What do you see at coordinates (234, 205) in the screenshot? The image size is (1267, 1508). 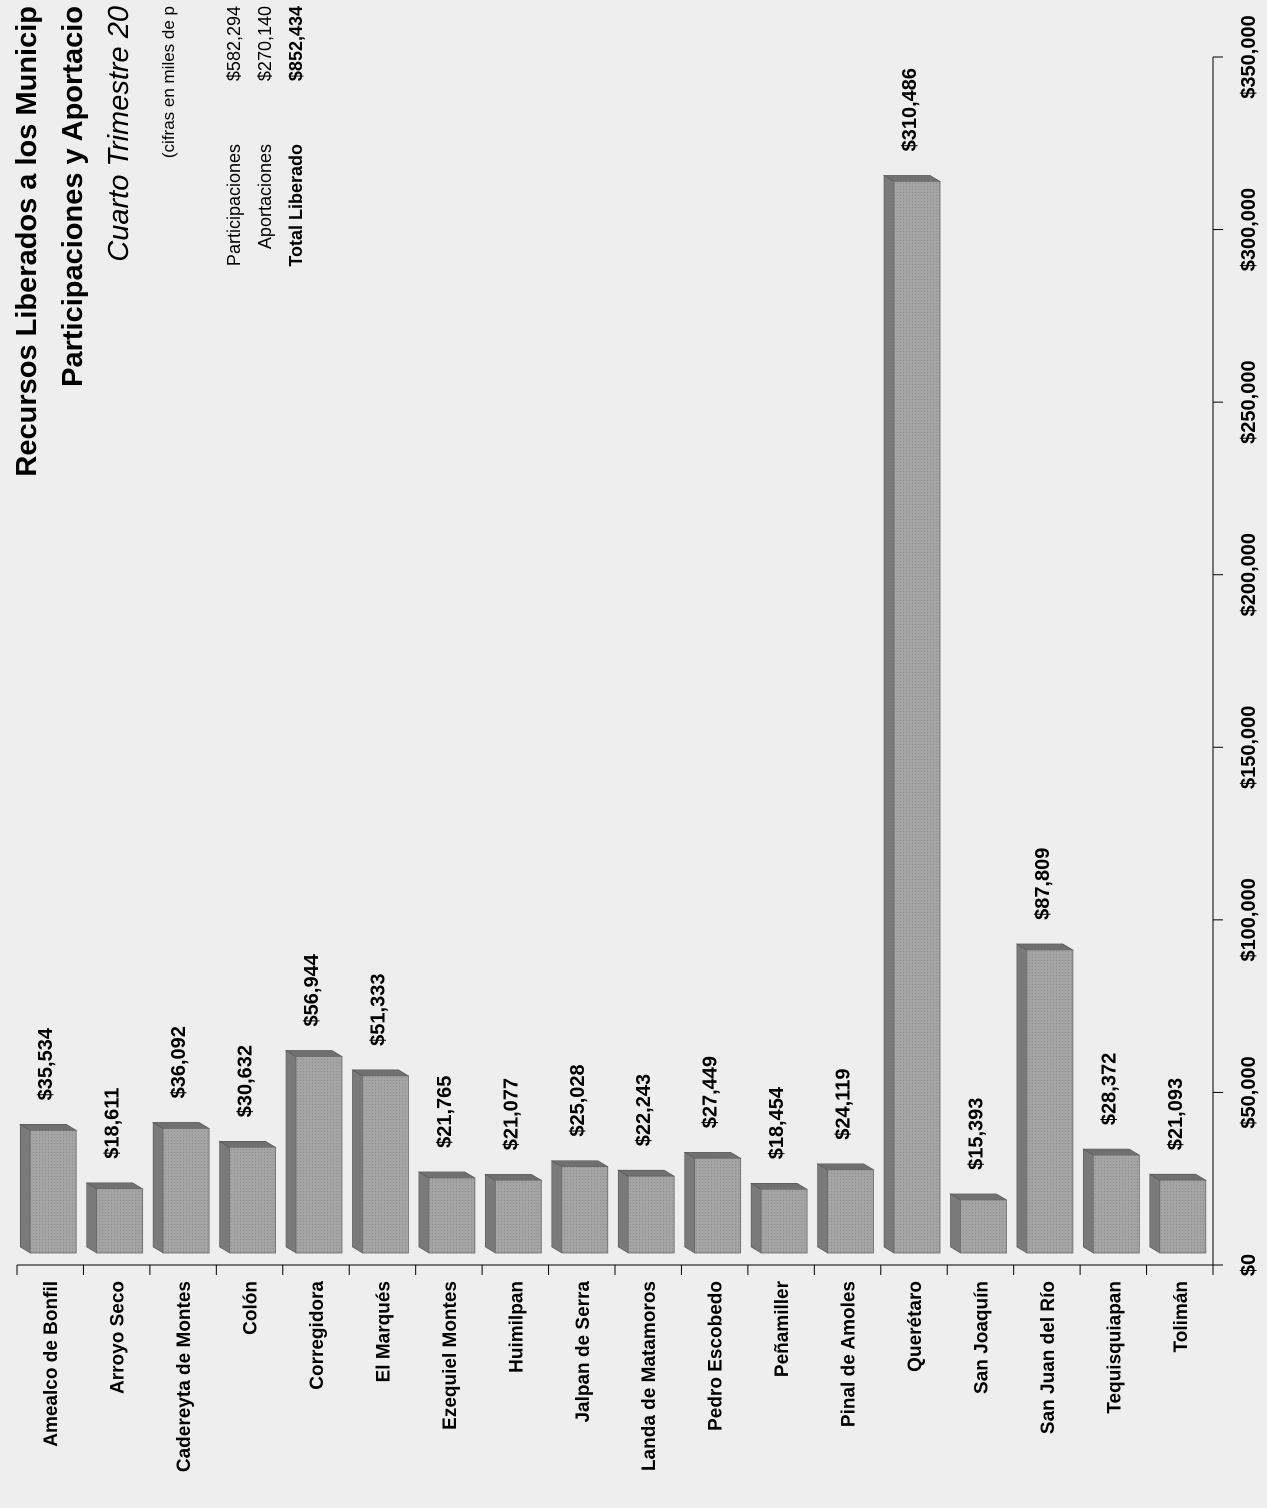 I see `summary-label: Participaciones` at bounding box center [234, 205].